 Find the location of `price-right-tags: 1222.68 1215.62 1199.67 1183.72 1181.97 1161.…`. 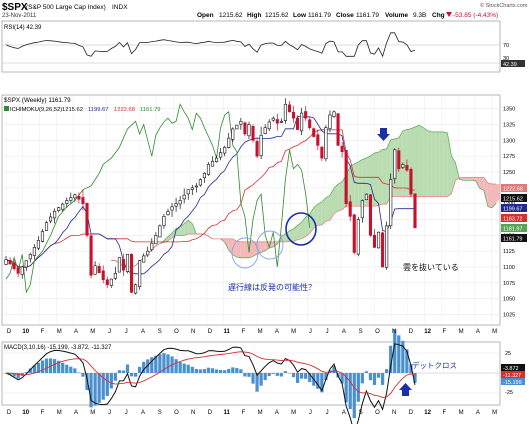

price-right-tags: 1222.68 1215.62 1199.67 1183.72 1181.97 1161.… is located at coordinates (514, 213).